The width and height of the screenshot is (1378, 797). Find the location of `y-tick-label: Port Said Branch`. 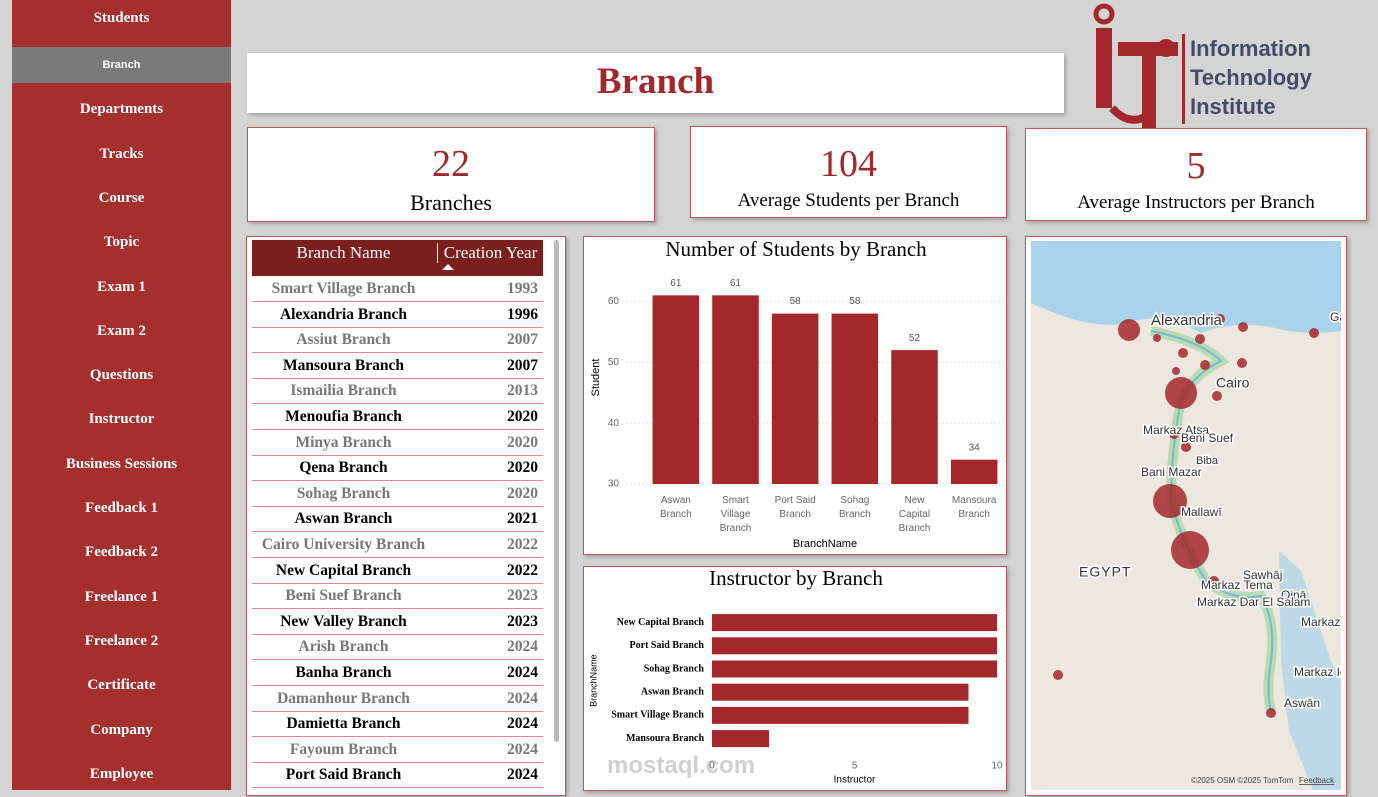

y-tick-label: Port Said Branch is located at coordinates (667, 645).